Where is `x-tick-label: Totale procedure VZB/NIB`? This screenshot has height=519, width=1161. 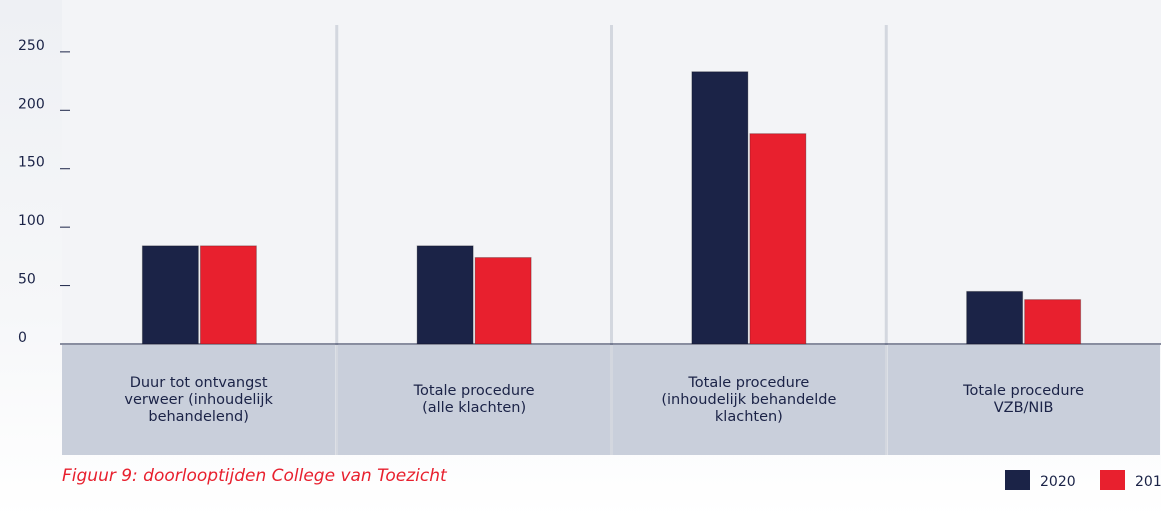 x-tick-label: Totale procedure VZB/NIB is located at coordinates (1024, 399).